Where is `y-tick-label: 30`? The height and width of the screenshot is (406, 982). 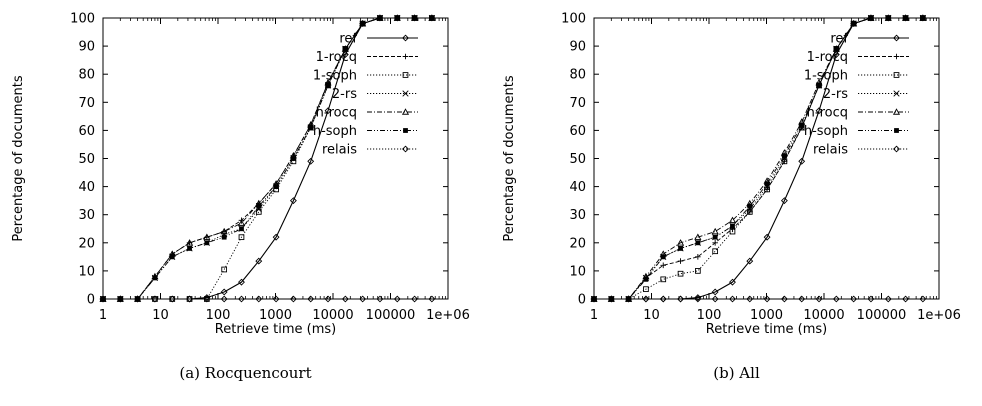 y-tick-label: 30 is located at coordinates (577, 215).